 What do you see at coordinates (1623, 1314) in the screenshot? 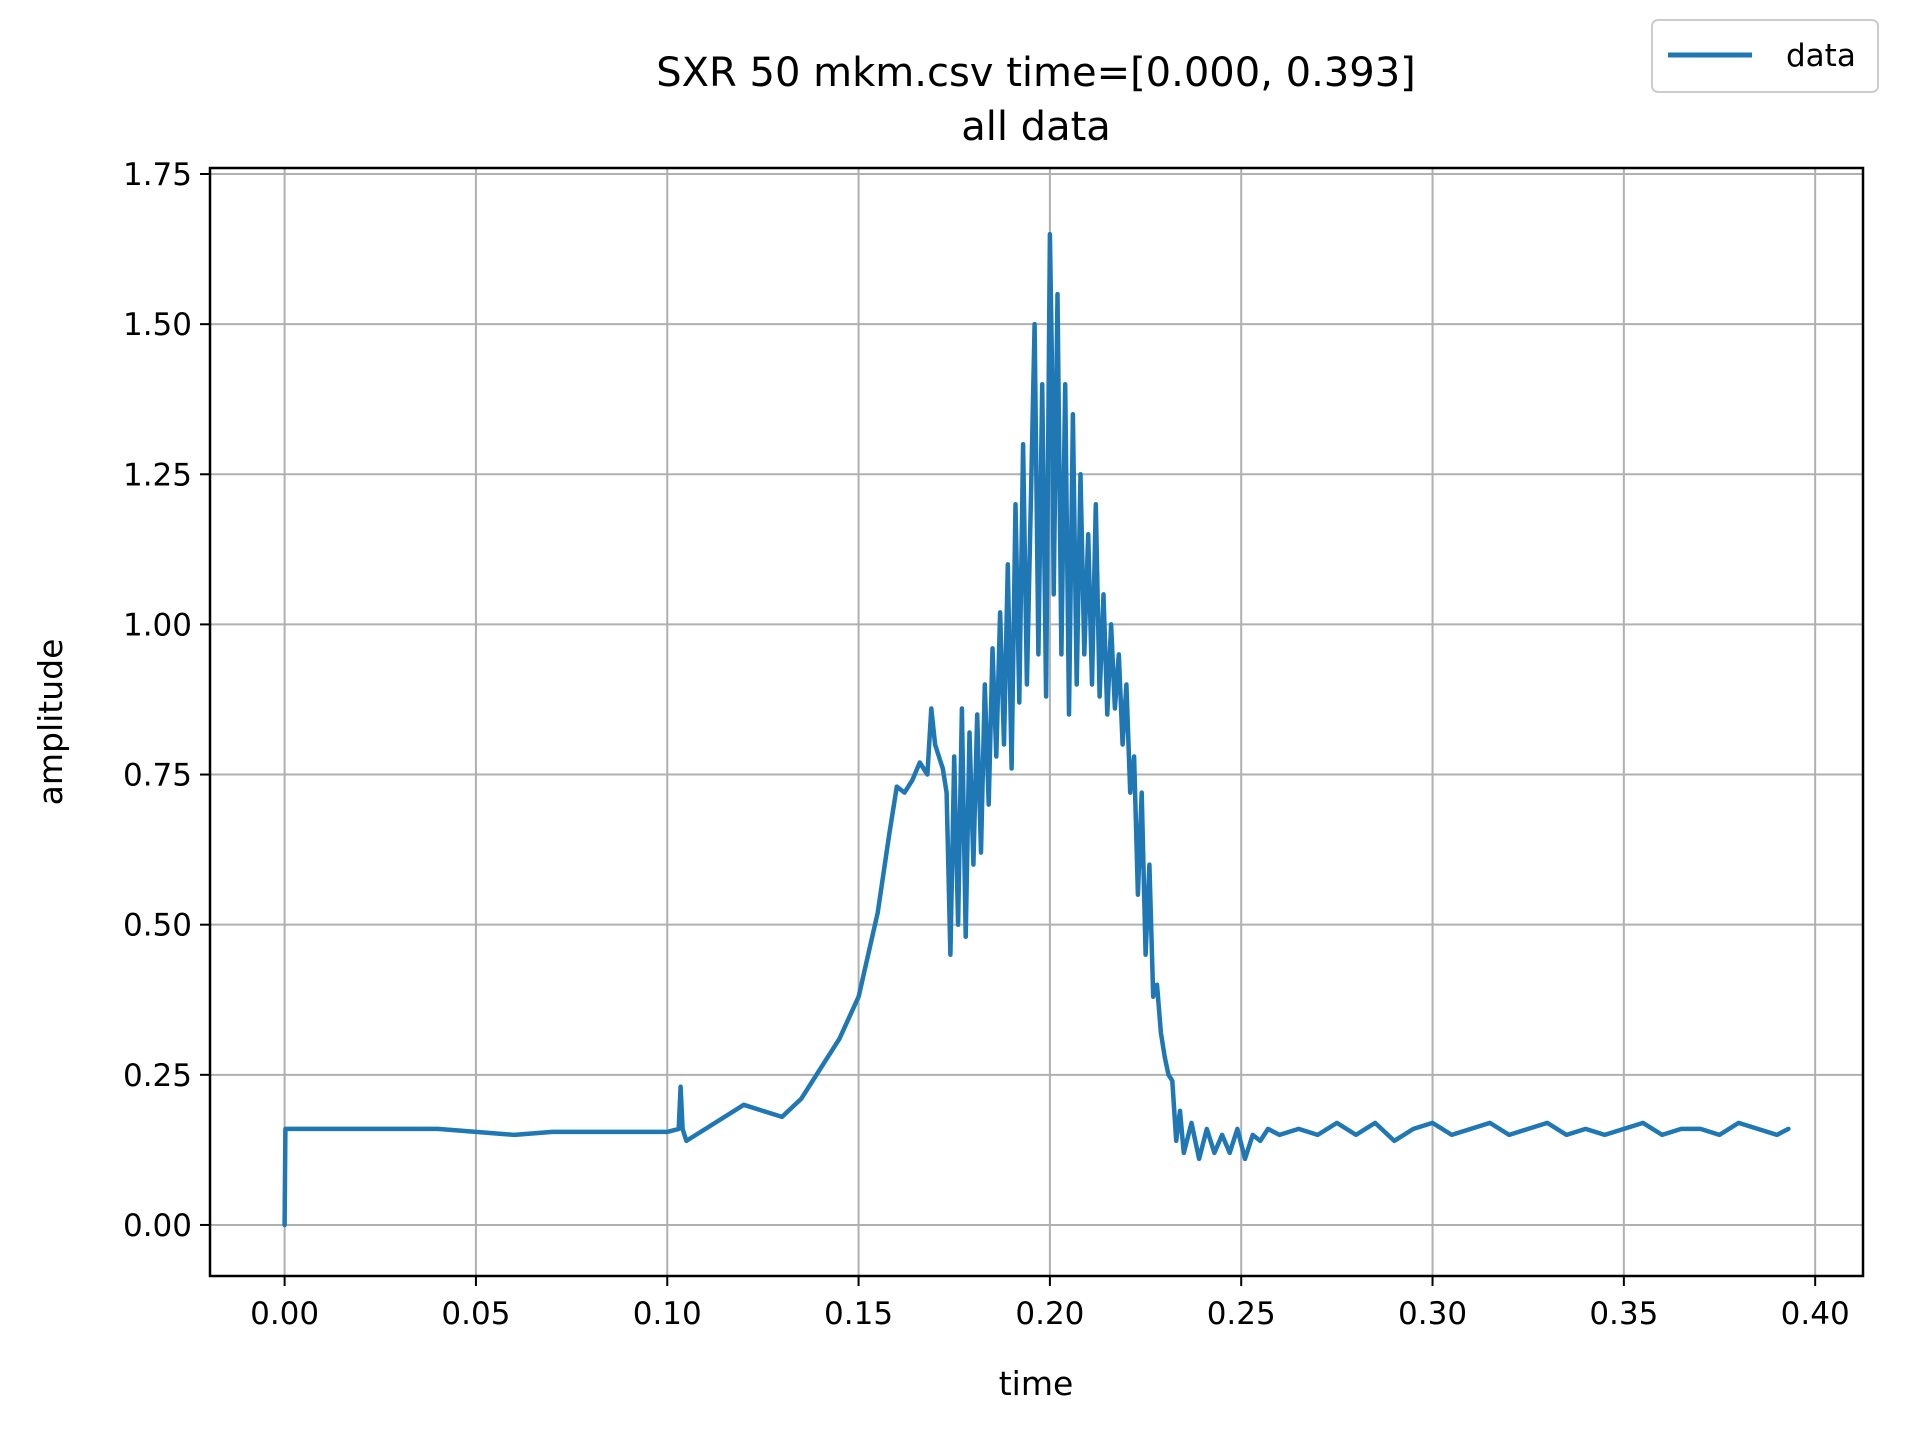
I see `x-tick-label: 0.35` at bounding box center [1623, 1314].